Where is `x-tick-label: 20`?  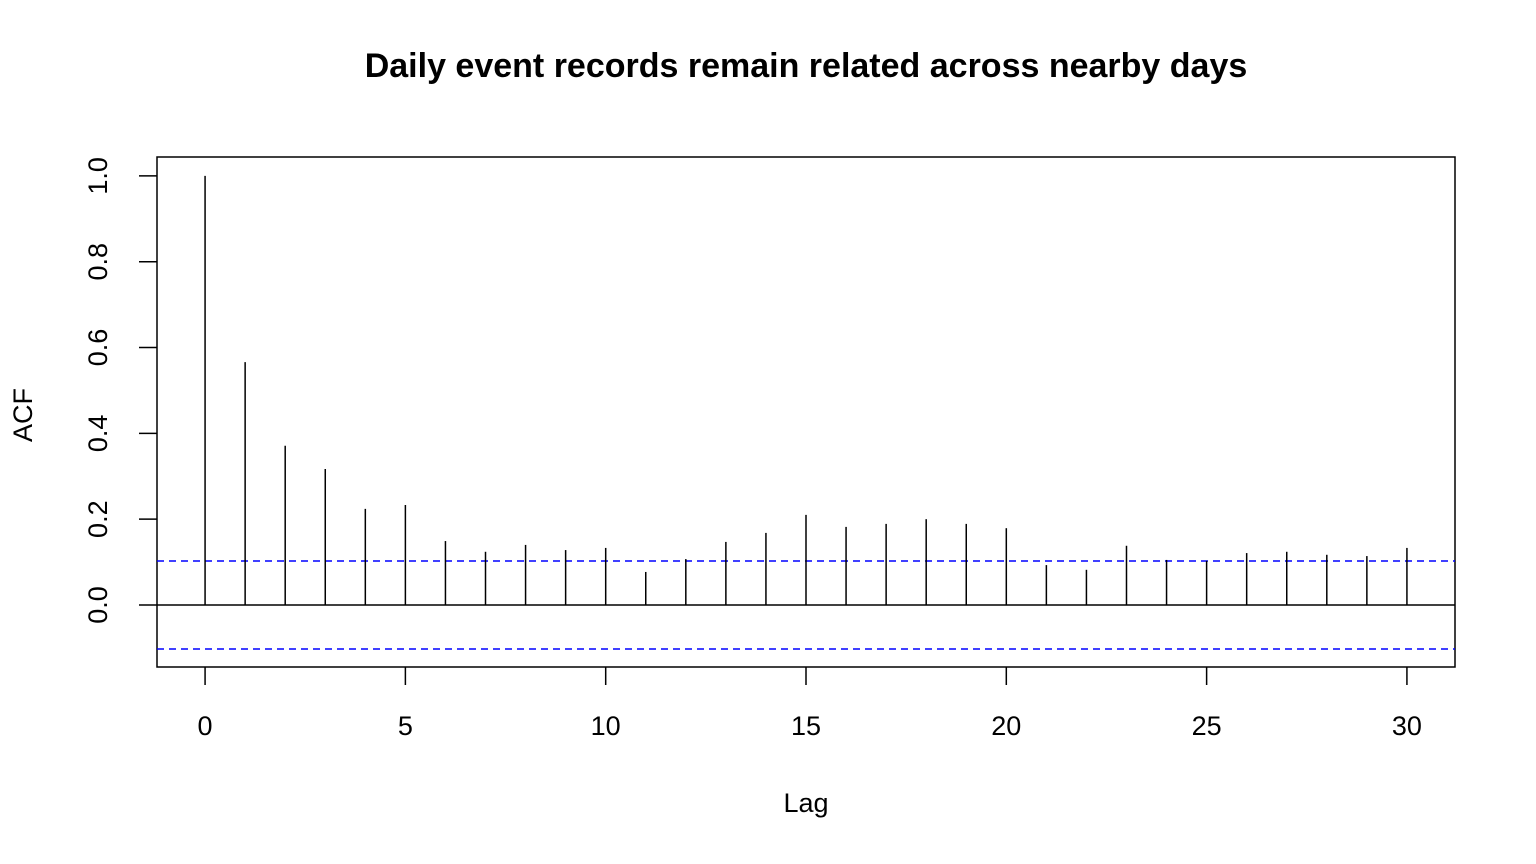
x-tick-label: 20 is located at coordinates (1006, 726).